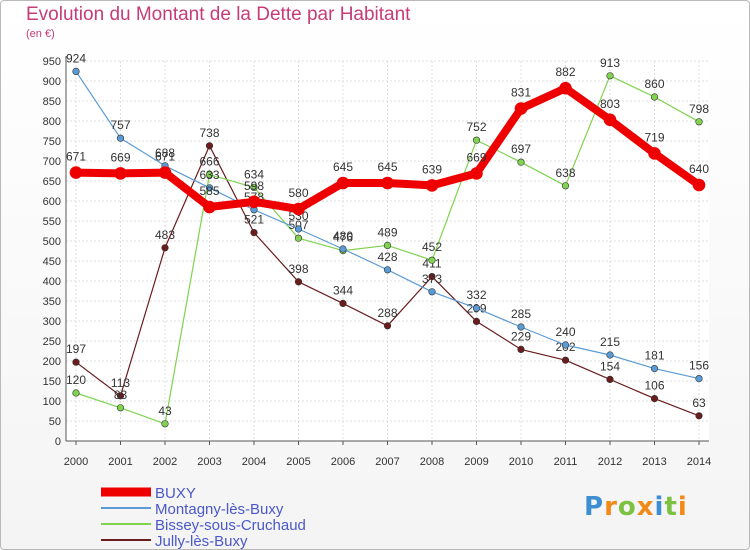 The image size is (750, 550). Describe the element at coordinates (52, 402) in the screenshot. I see `y-tick-label: 100` at that location.